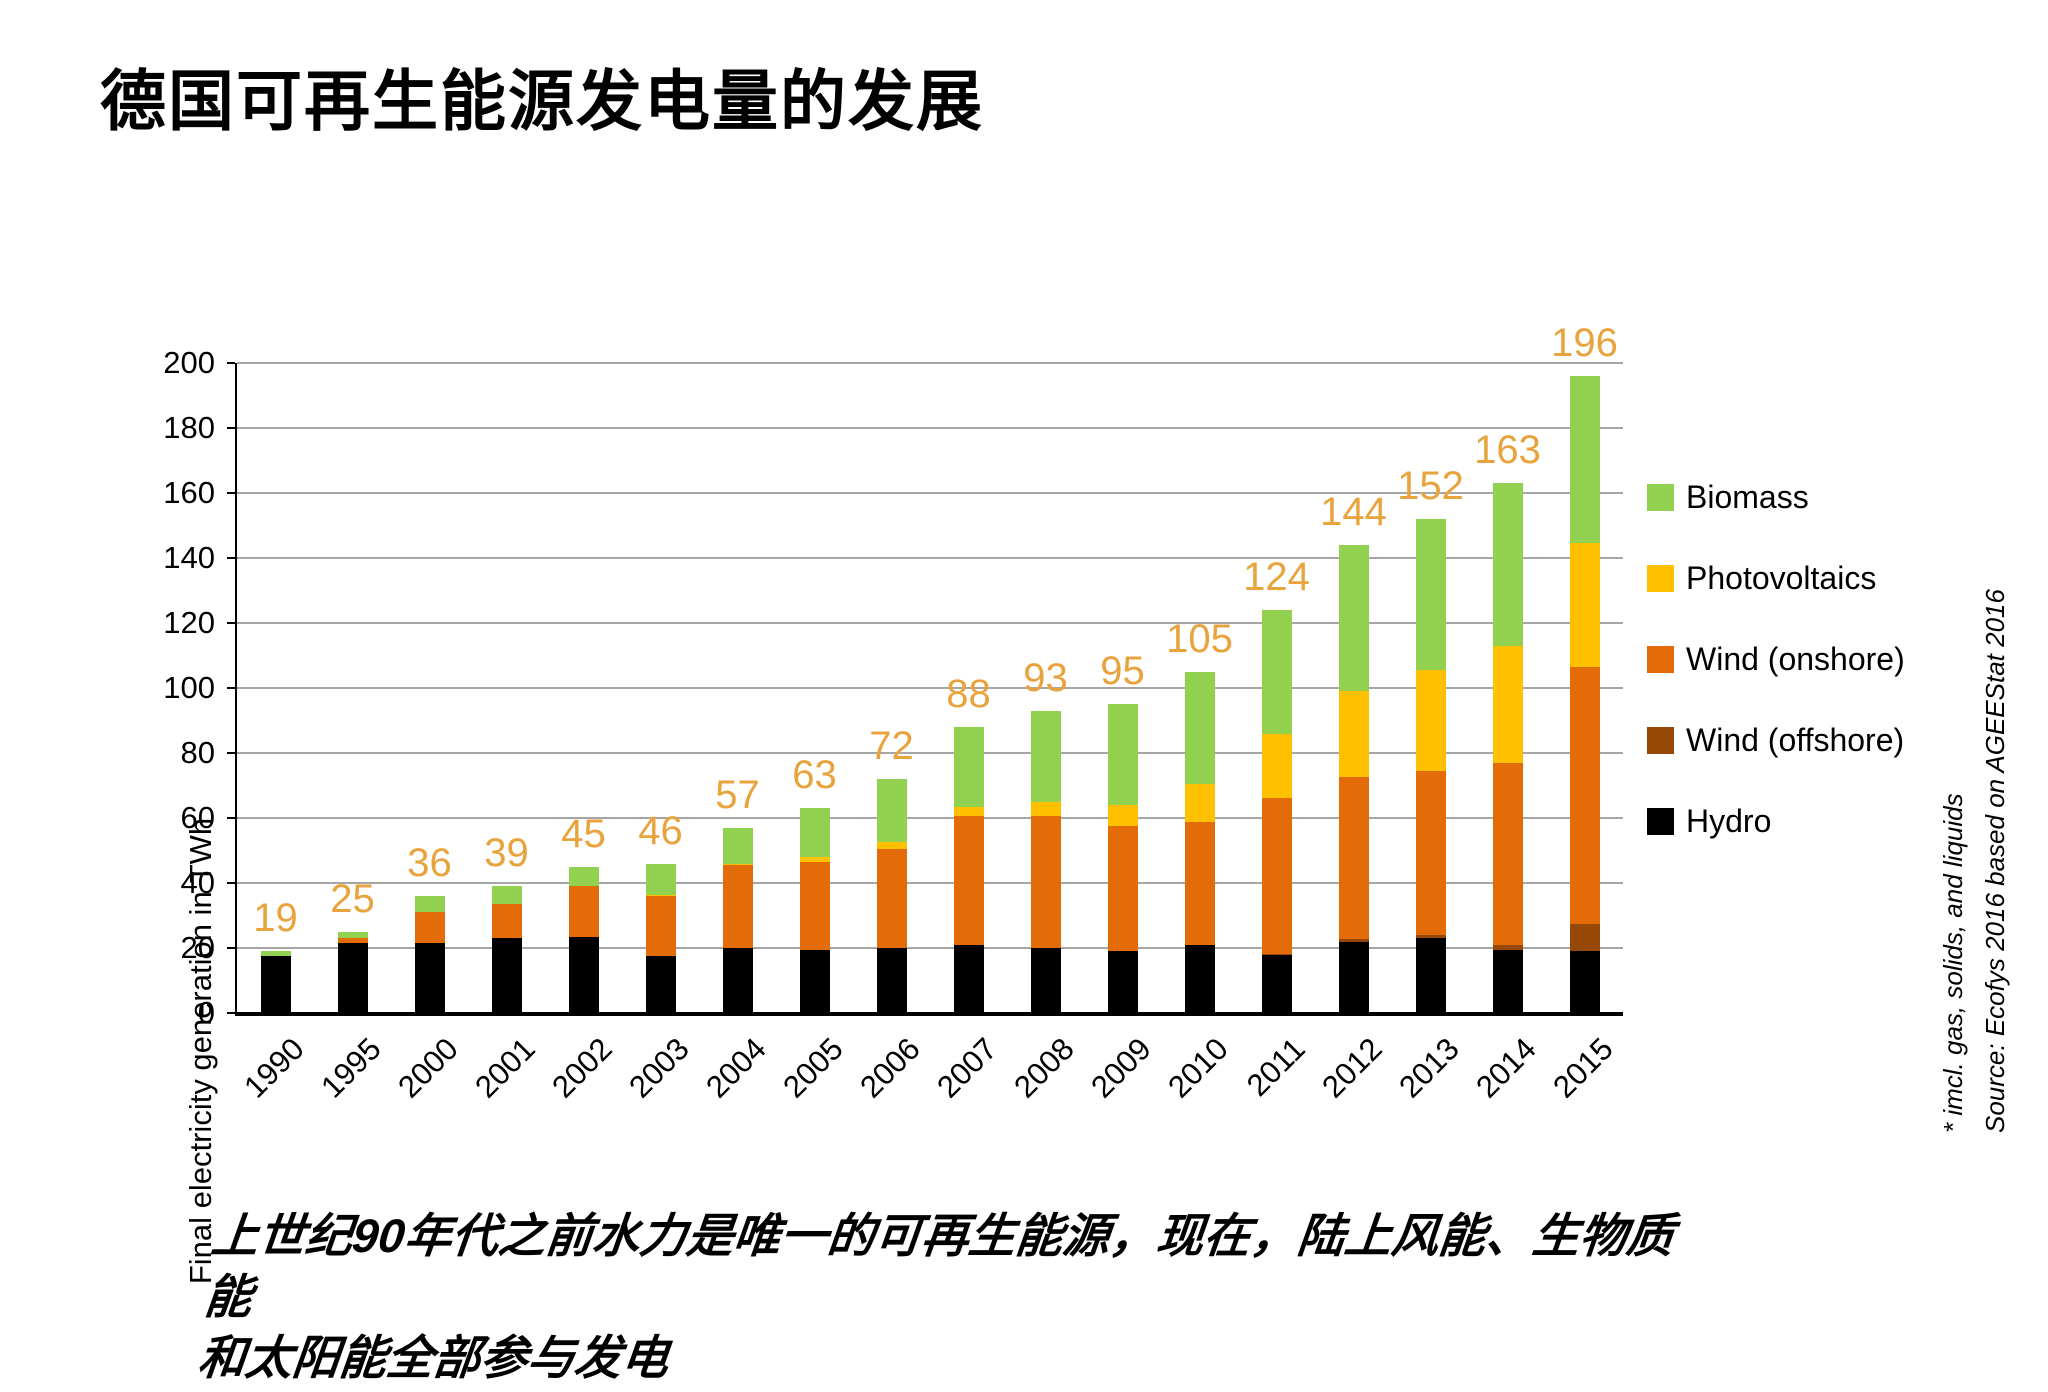 The width and height of the screenshot is (2048, 1392). I want to click on legend-item-biomass: Biomass, so click(1776, 497).